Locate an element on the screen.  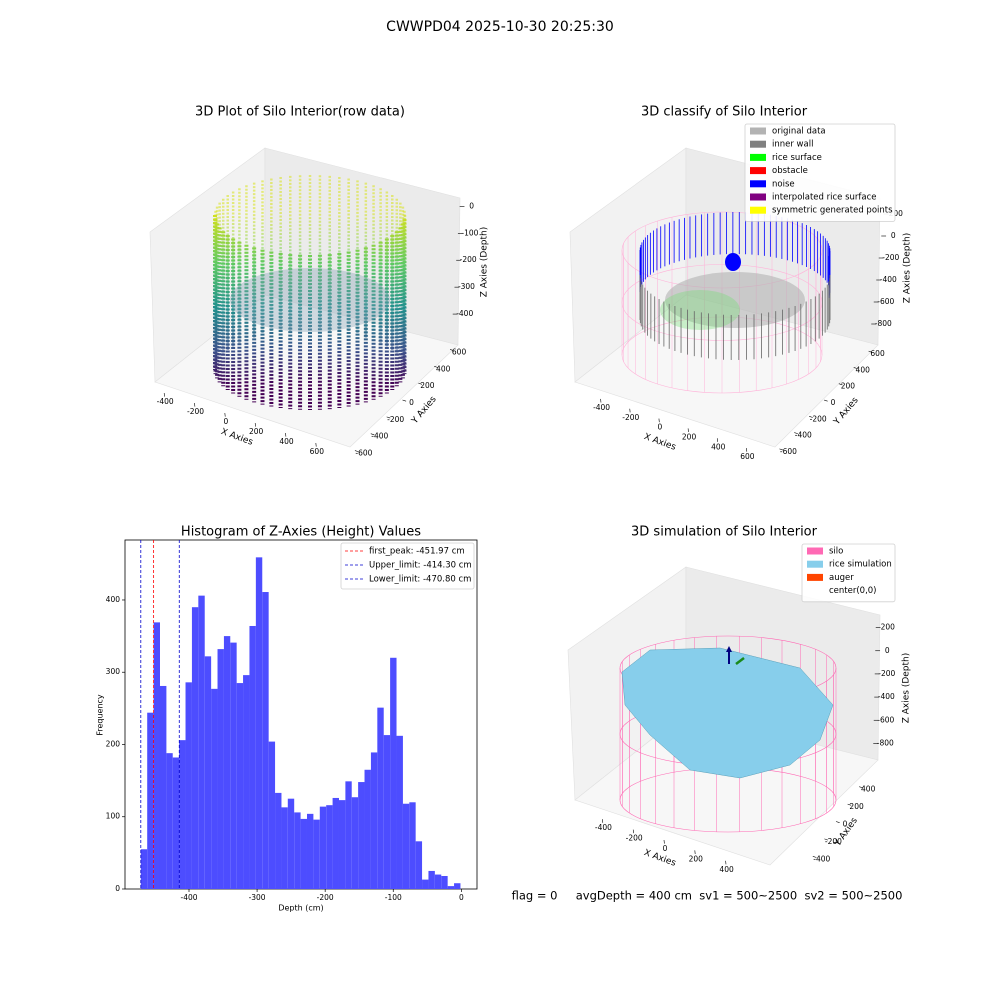
y-tick-label: 300 is located at coordinates (113, 671).